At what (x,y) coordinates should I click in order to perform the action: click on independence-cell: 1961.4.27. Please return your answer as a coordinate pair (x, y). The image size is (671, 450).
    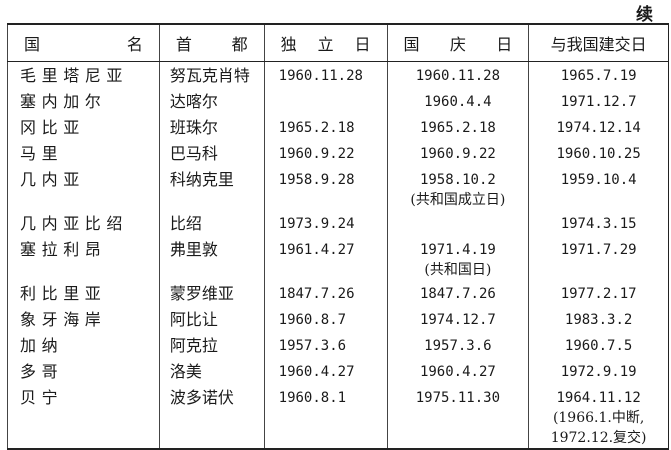
    Looking at the image, I should click on (325, 258).